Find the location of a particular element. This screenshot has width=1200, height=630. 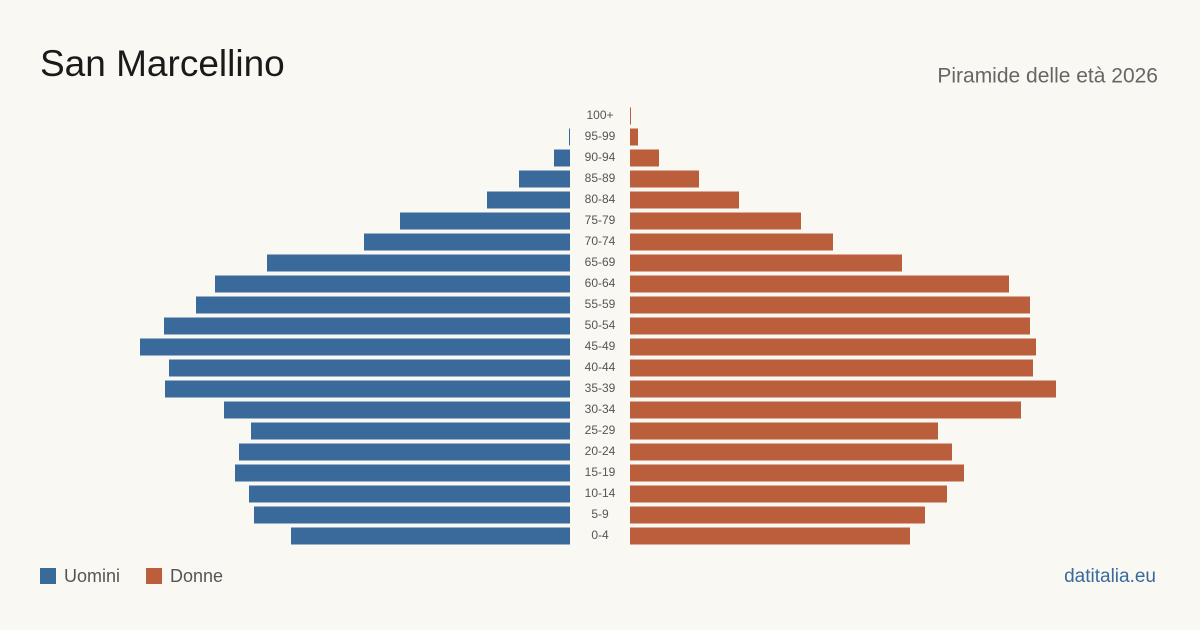

legend-label: Donne is located at coordinates (196, 576).